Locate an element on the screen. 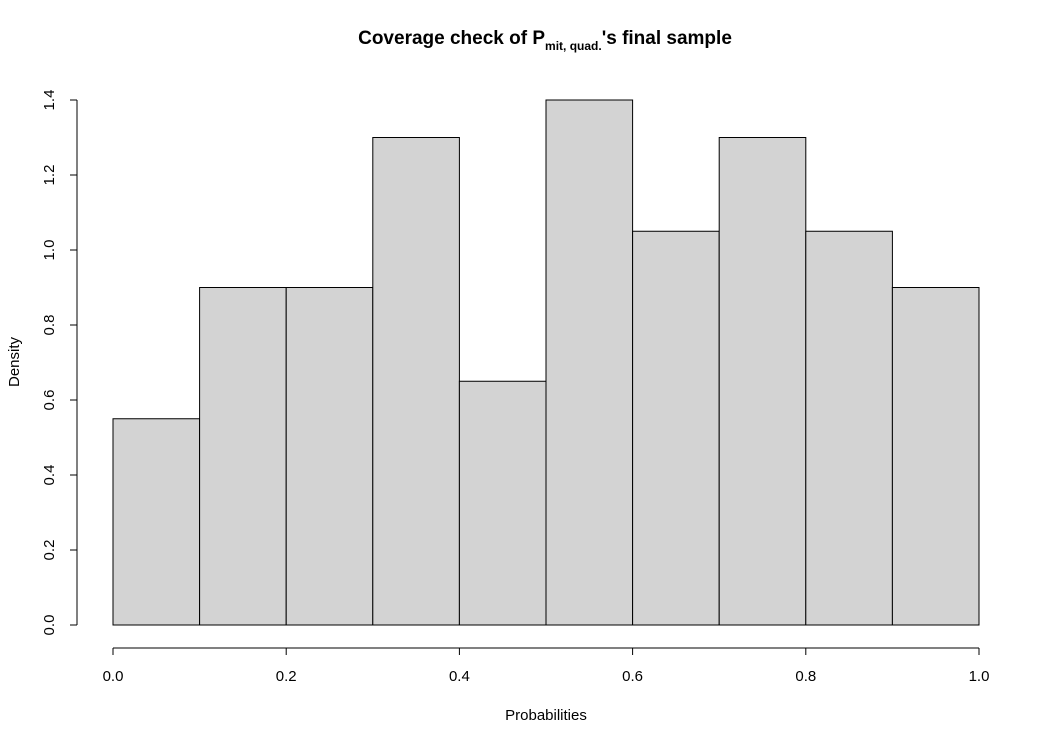 This screenshot has width=1054, height=744. x-tick-label: 0.6 is located at coordinates (632, 676).